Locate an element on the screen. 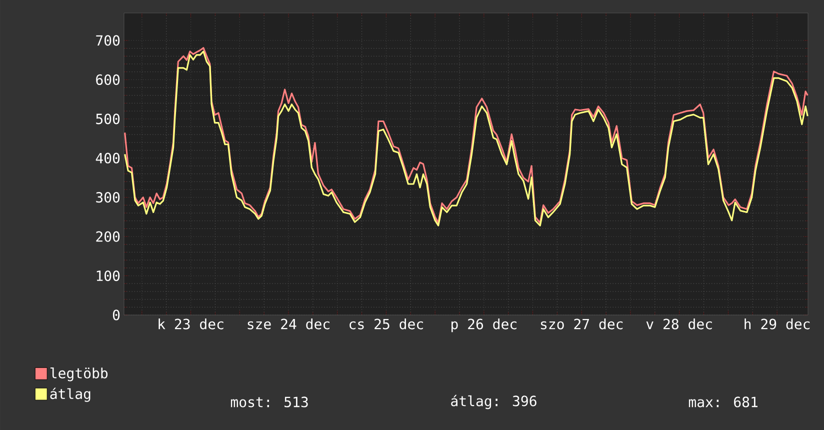 The width and height of the screenshot is (824, 430). x-tick-label: p 26 dec is located at coordinates (484, 325).